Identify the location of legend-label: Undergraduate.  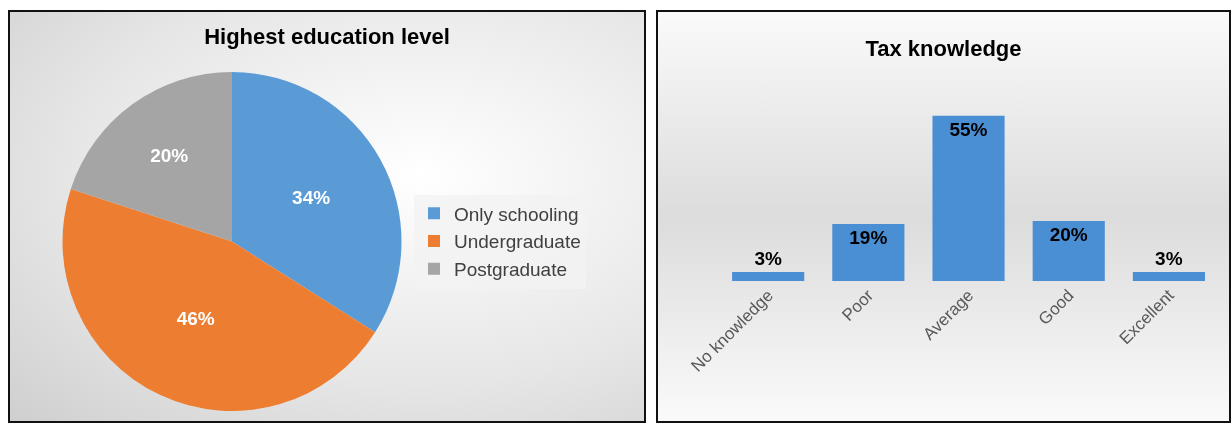
(517, 242).